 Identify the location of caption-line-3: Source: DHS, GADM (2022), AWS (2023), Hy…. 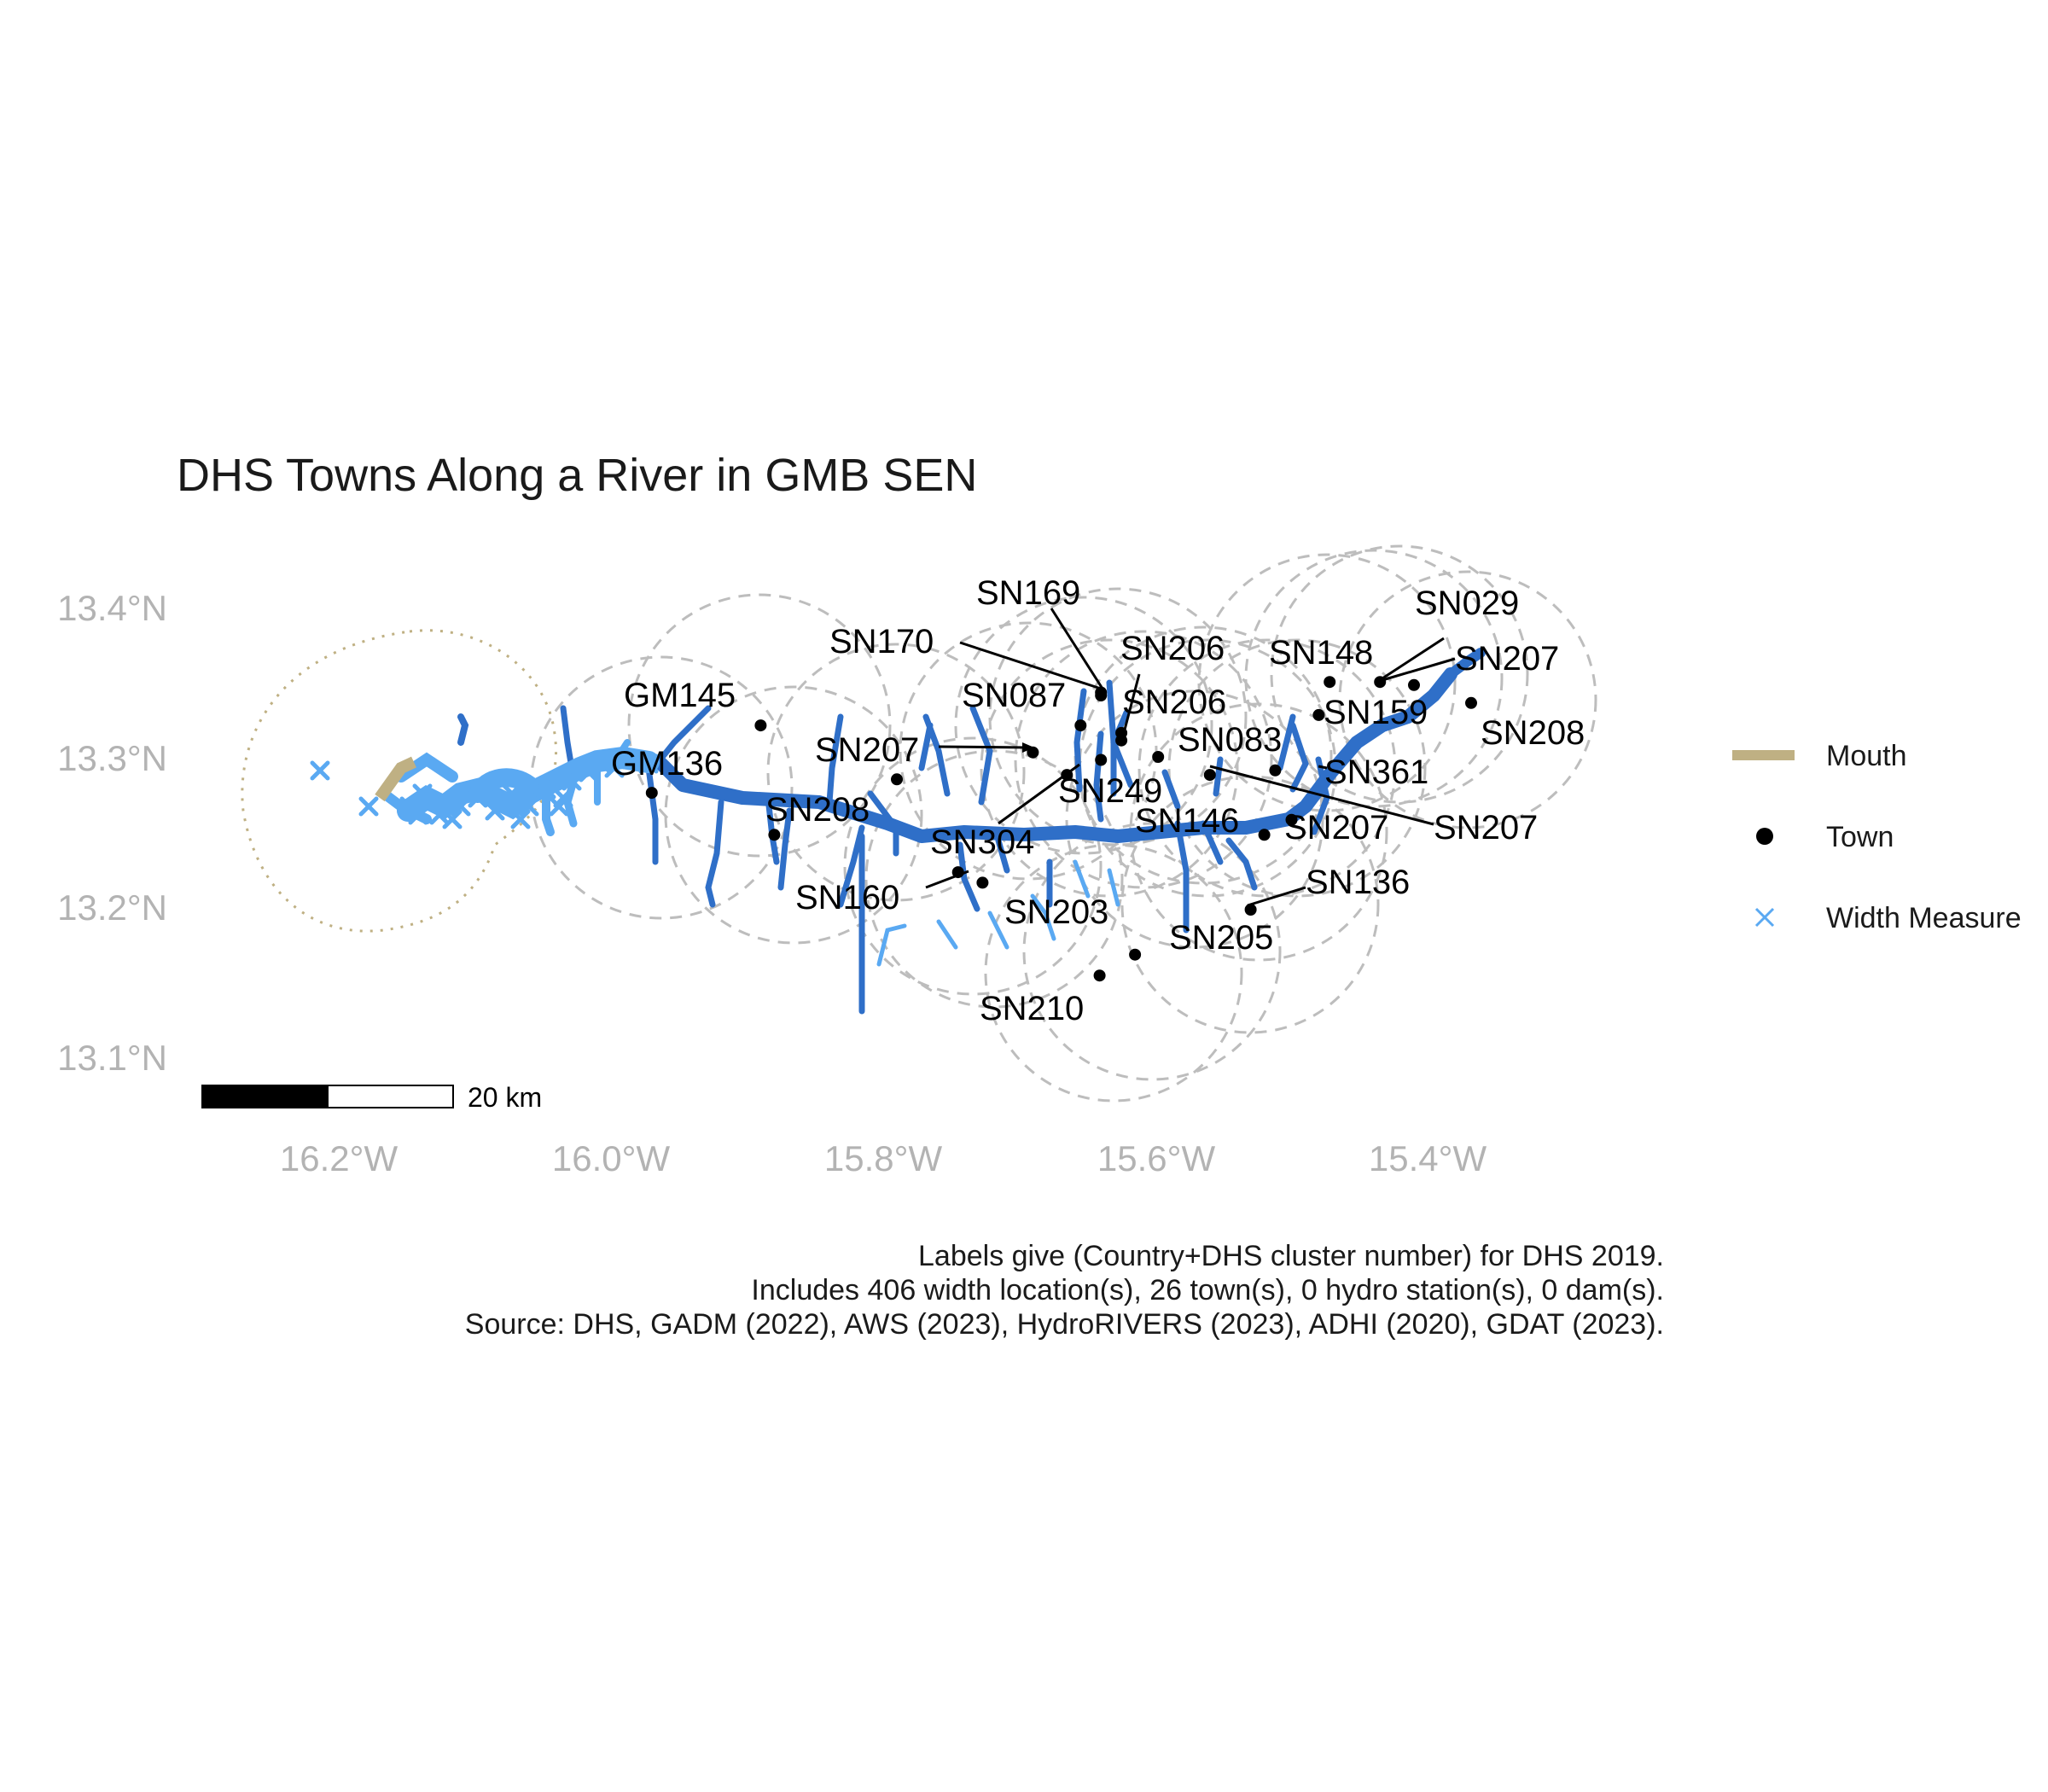
(1064, 1324).